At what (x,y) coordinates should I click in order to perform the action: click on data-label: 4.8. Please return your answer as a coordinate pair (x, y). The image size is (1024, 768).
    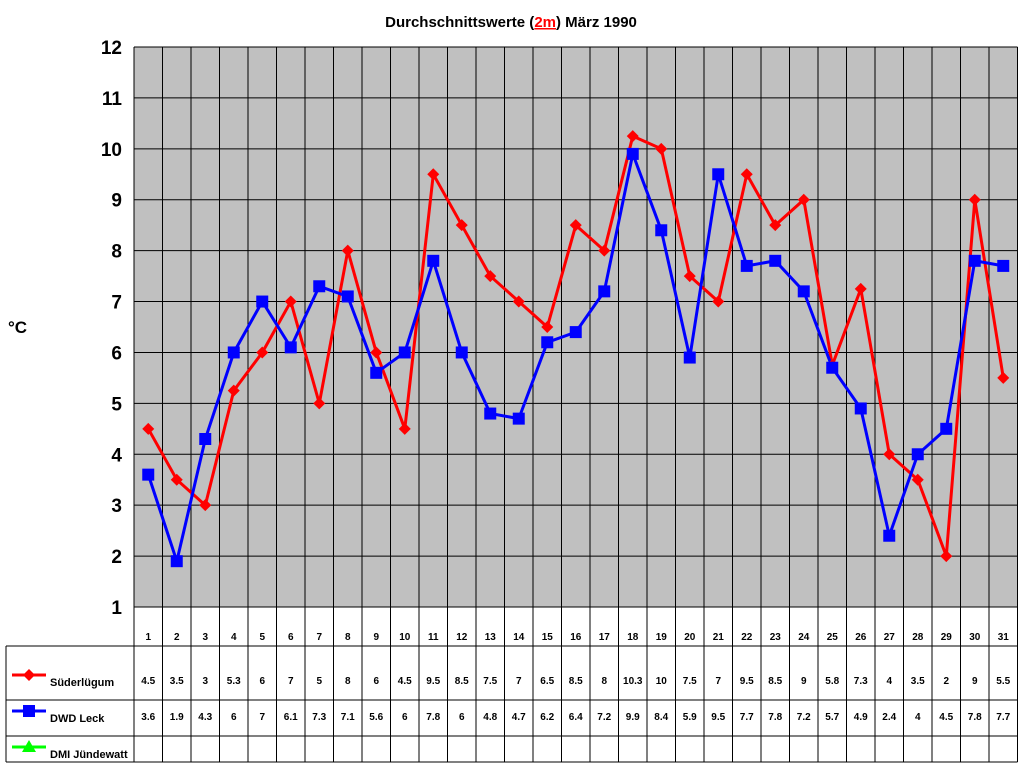
    Looking at the image, I should click on (490, 717).